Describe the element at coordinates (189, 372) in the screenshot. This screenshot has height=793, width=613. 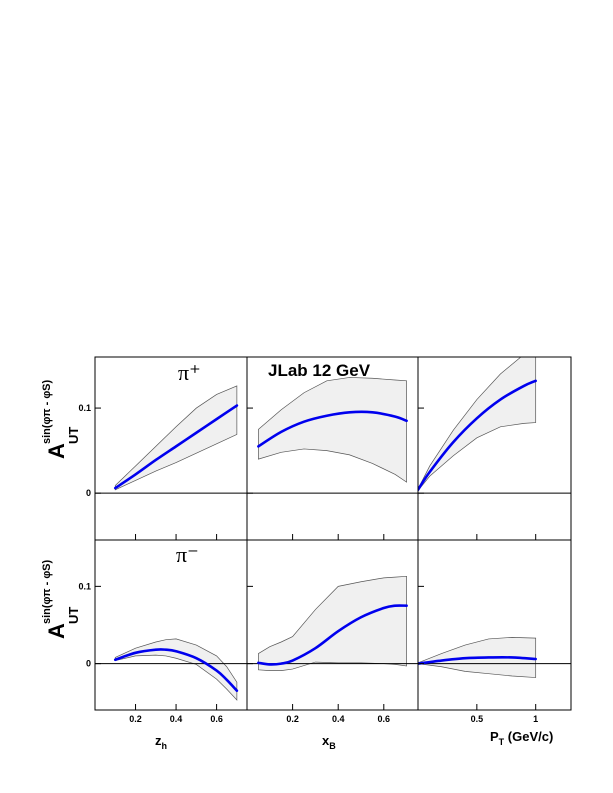
I see `panel-label: π⁺` at that location.